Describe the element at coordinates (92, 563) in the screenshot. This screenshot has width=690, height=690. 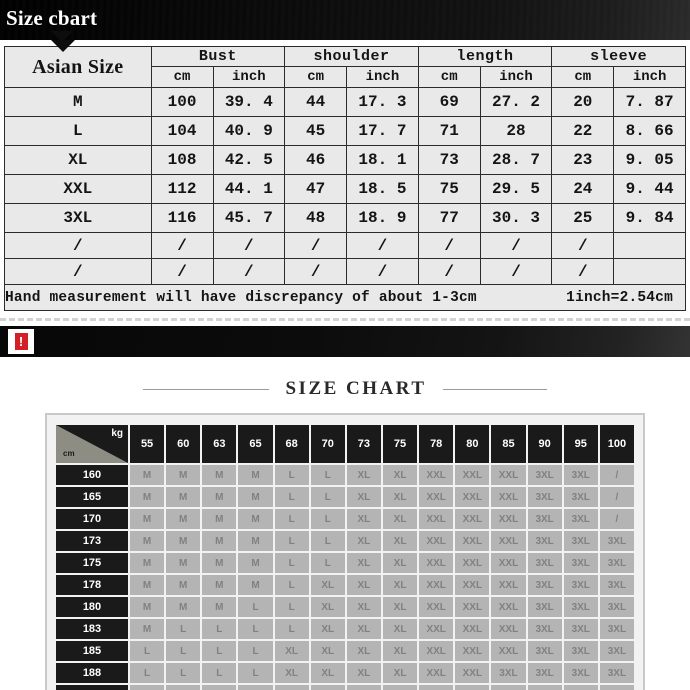
I see `matrix-height-header: 175` at that location.